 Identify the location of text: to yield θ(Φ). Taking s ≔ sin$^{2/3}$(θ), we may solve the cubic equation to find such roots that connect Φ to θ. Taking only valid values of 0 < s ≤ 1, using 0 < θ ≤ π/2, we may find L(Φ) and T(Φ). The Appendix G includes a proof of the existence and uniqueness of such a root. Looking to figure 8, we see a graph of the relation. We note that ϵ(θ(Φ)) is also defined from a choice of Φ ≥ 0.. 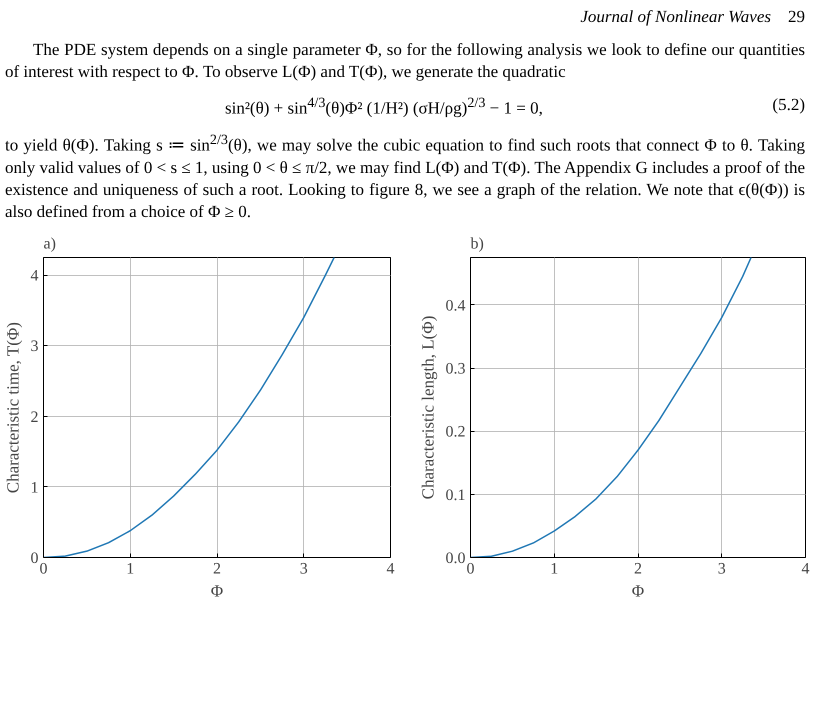
(405, 177).